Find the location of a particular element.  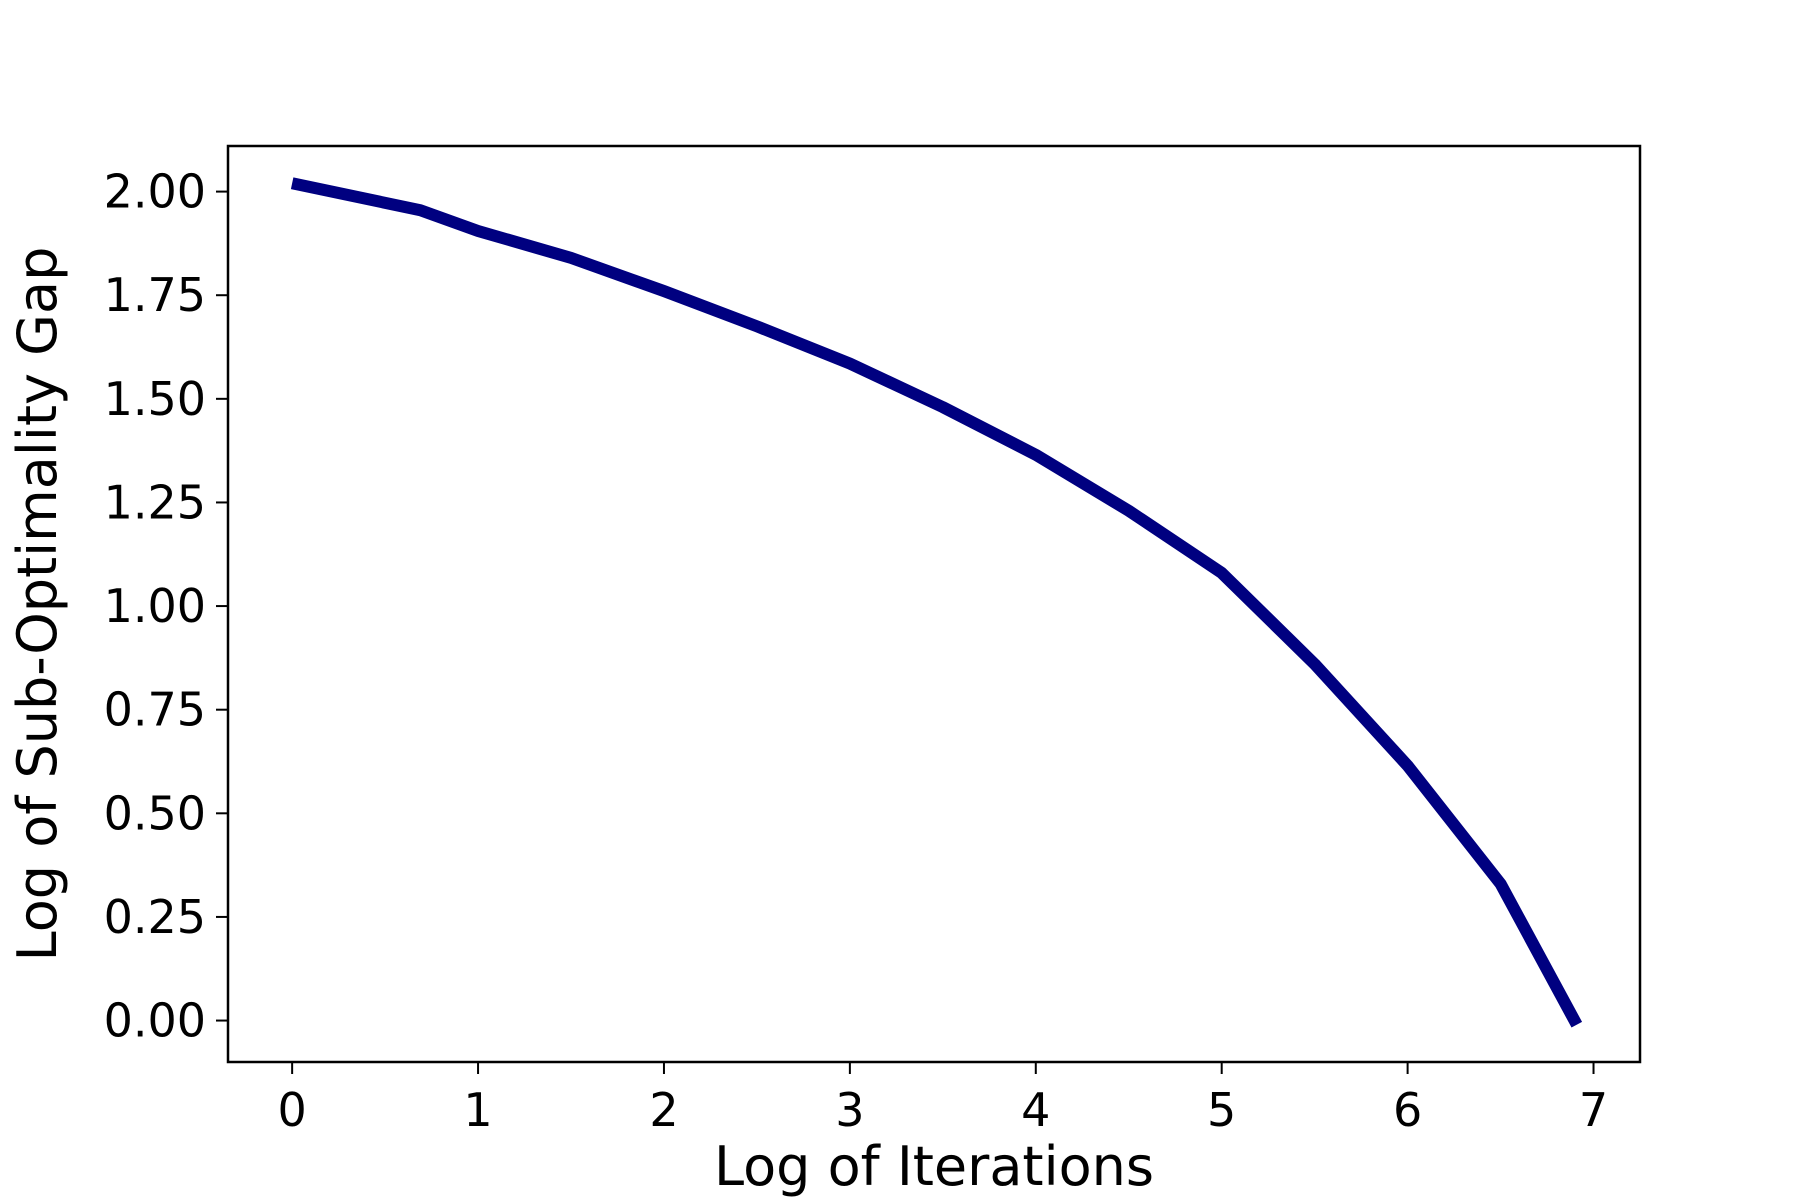

x-tick-label: 3 is located at coordinates (849, 1110).